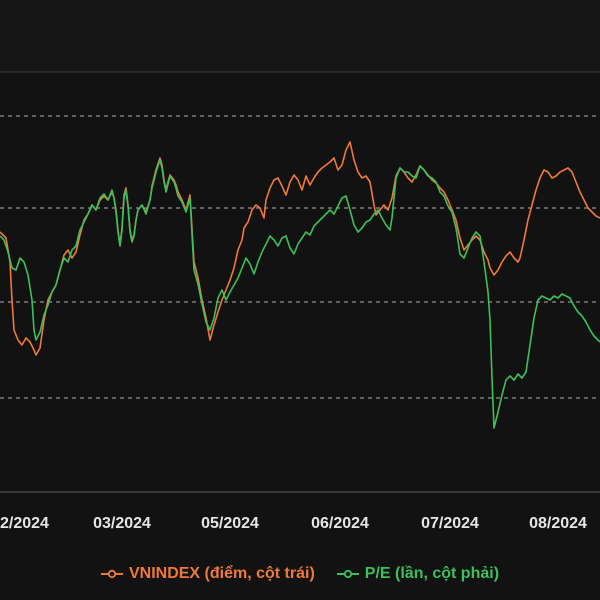 This screenshot has height=600, width=600. I want to click on chart-top-band, so click(300, 36).